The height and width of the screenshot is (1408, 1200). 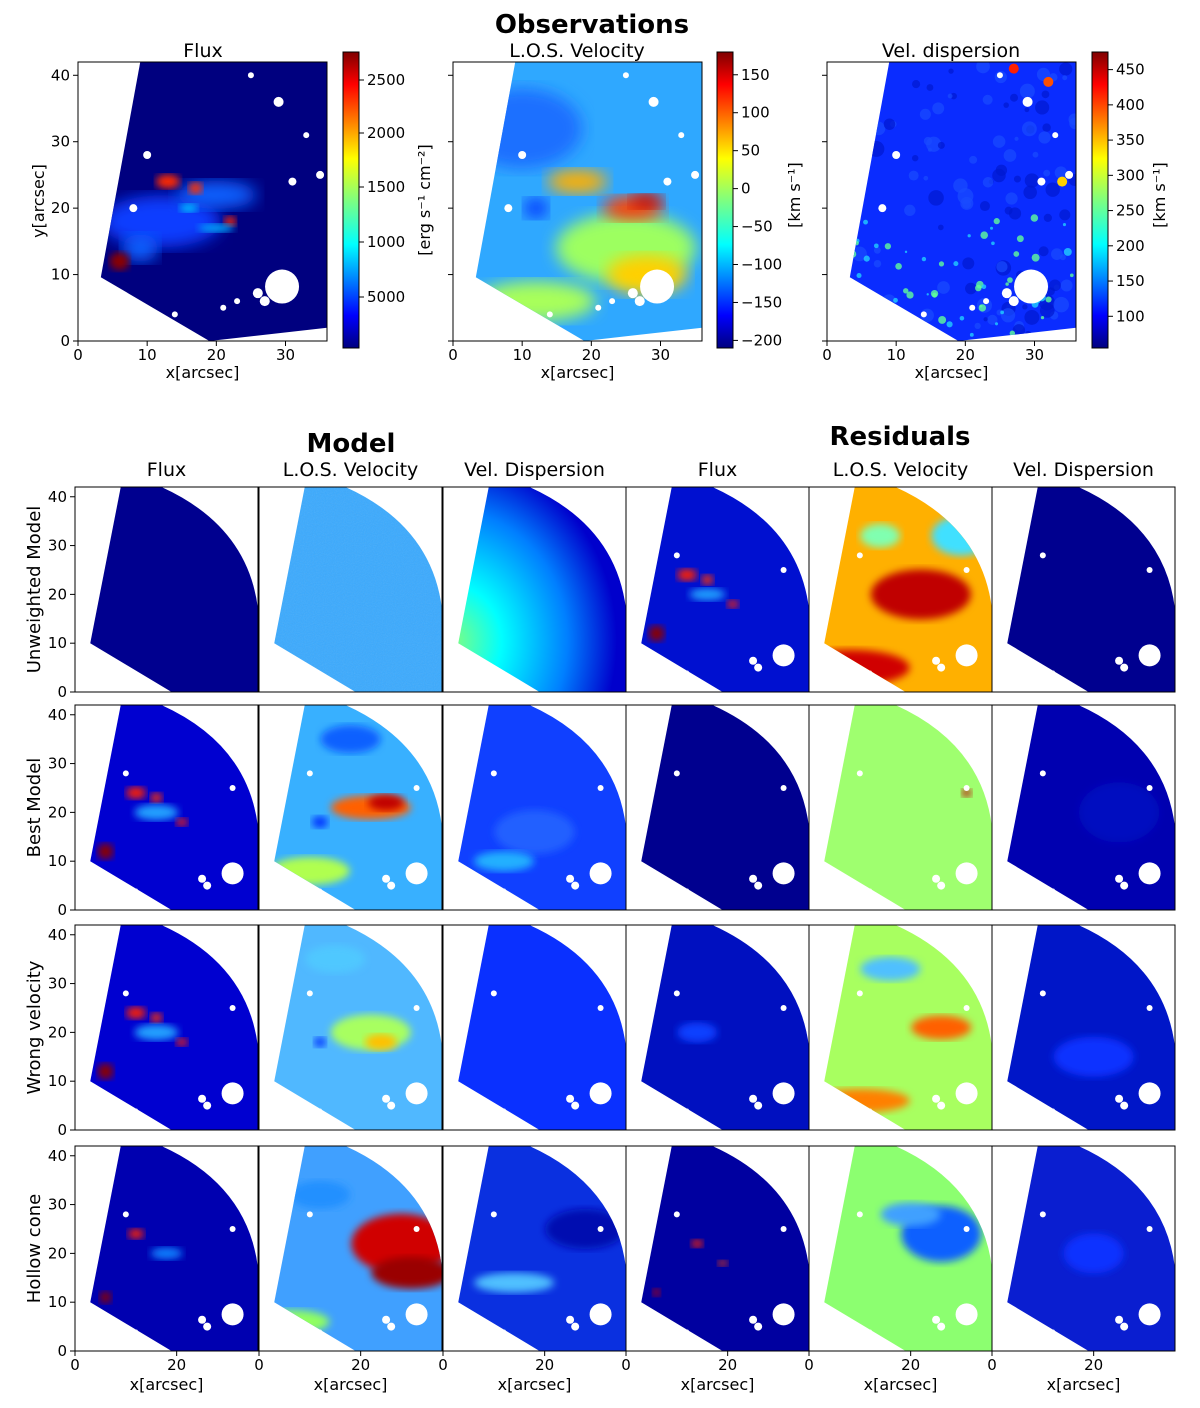 What do you see at coordinates (660, 355) in the screenshot?
I see `x-tick-label: 30` at bounding box center [660, 355].